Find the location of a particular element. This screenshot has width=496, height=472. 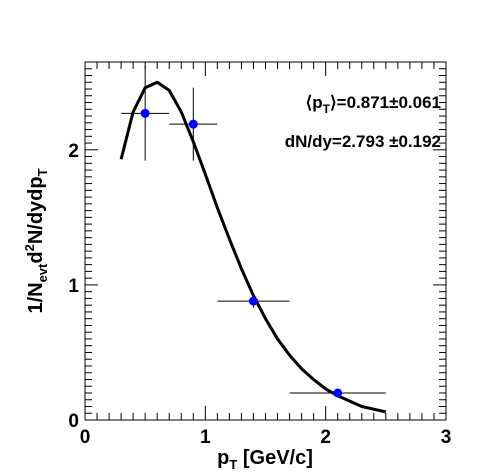

dndy-annotation: dN/dy=2.793 ±0.192 is located at coordinates (363, 141).